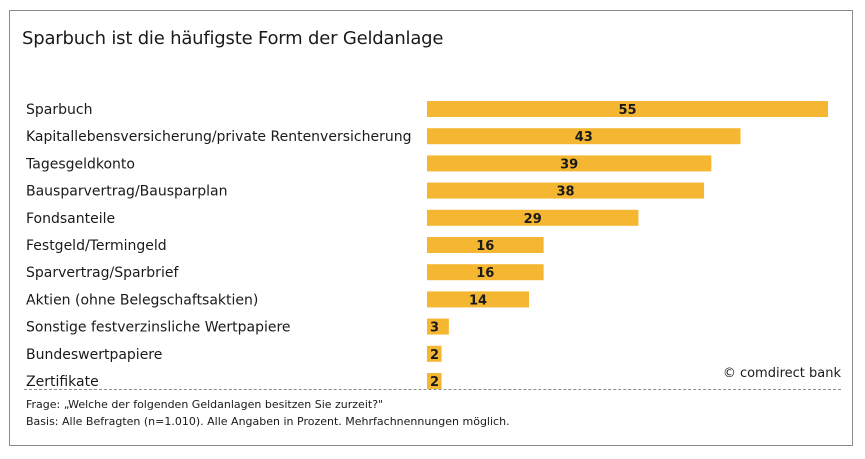 This screenshot has width=865, height=459. I want to click on bar-value-label: 38, so click(565, 192).